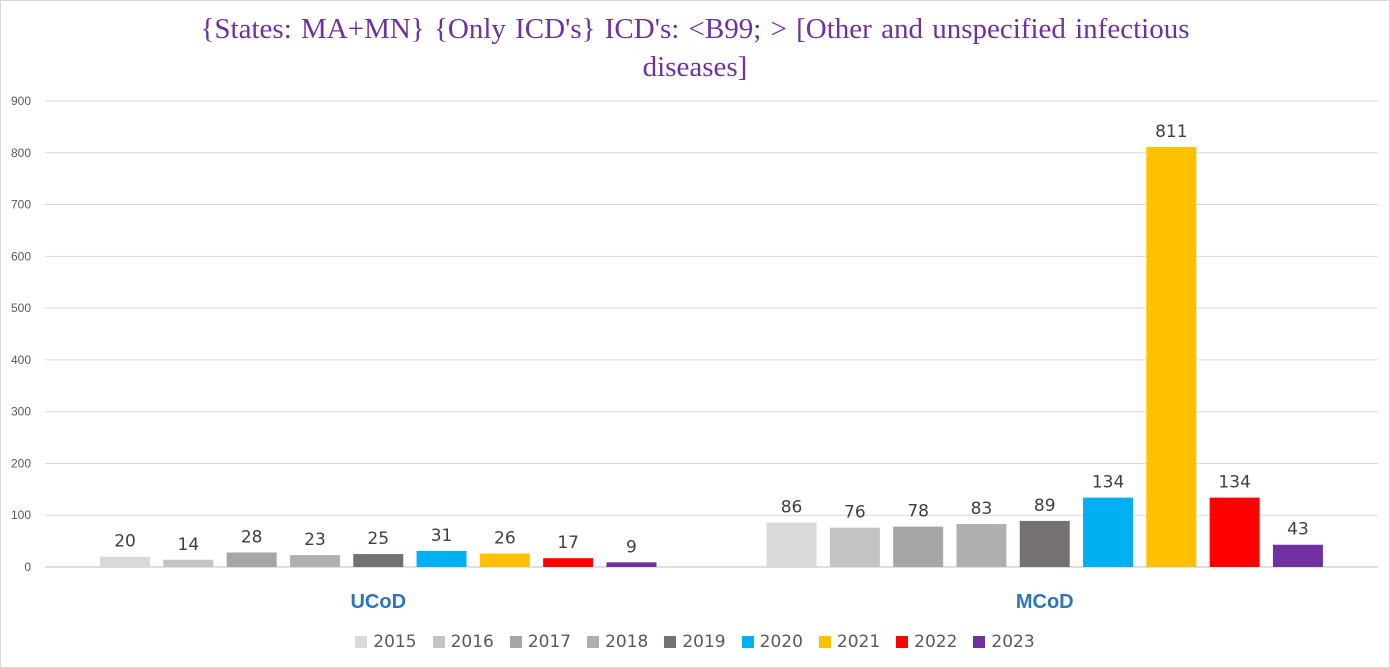 The image size is (1390, 668). Describe the element at coordinates (21, 463) in the screenshot. I see `y-tick-label: 200` at that location.